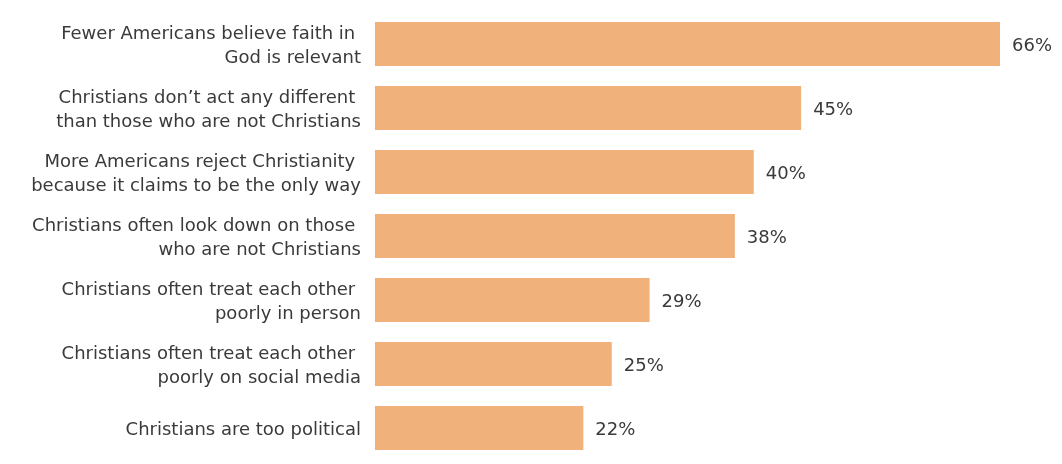  What do you see at coordinates (196, 236) in the screenshot?
I see `y-tick-label: Christians often look down on those who are not Christians` at bounding box center [196, 236].